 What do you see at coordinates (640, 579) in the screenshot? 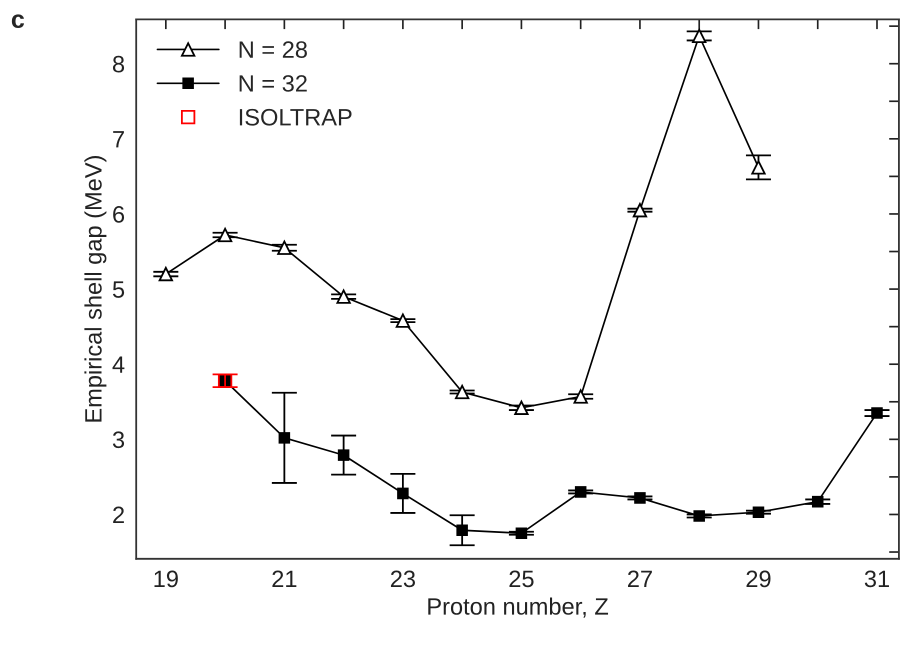
I see `x-tick-label: 27` at bounding box center [640, 579].